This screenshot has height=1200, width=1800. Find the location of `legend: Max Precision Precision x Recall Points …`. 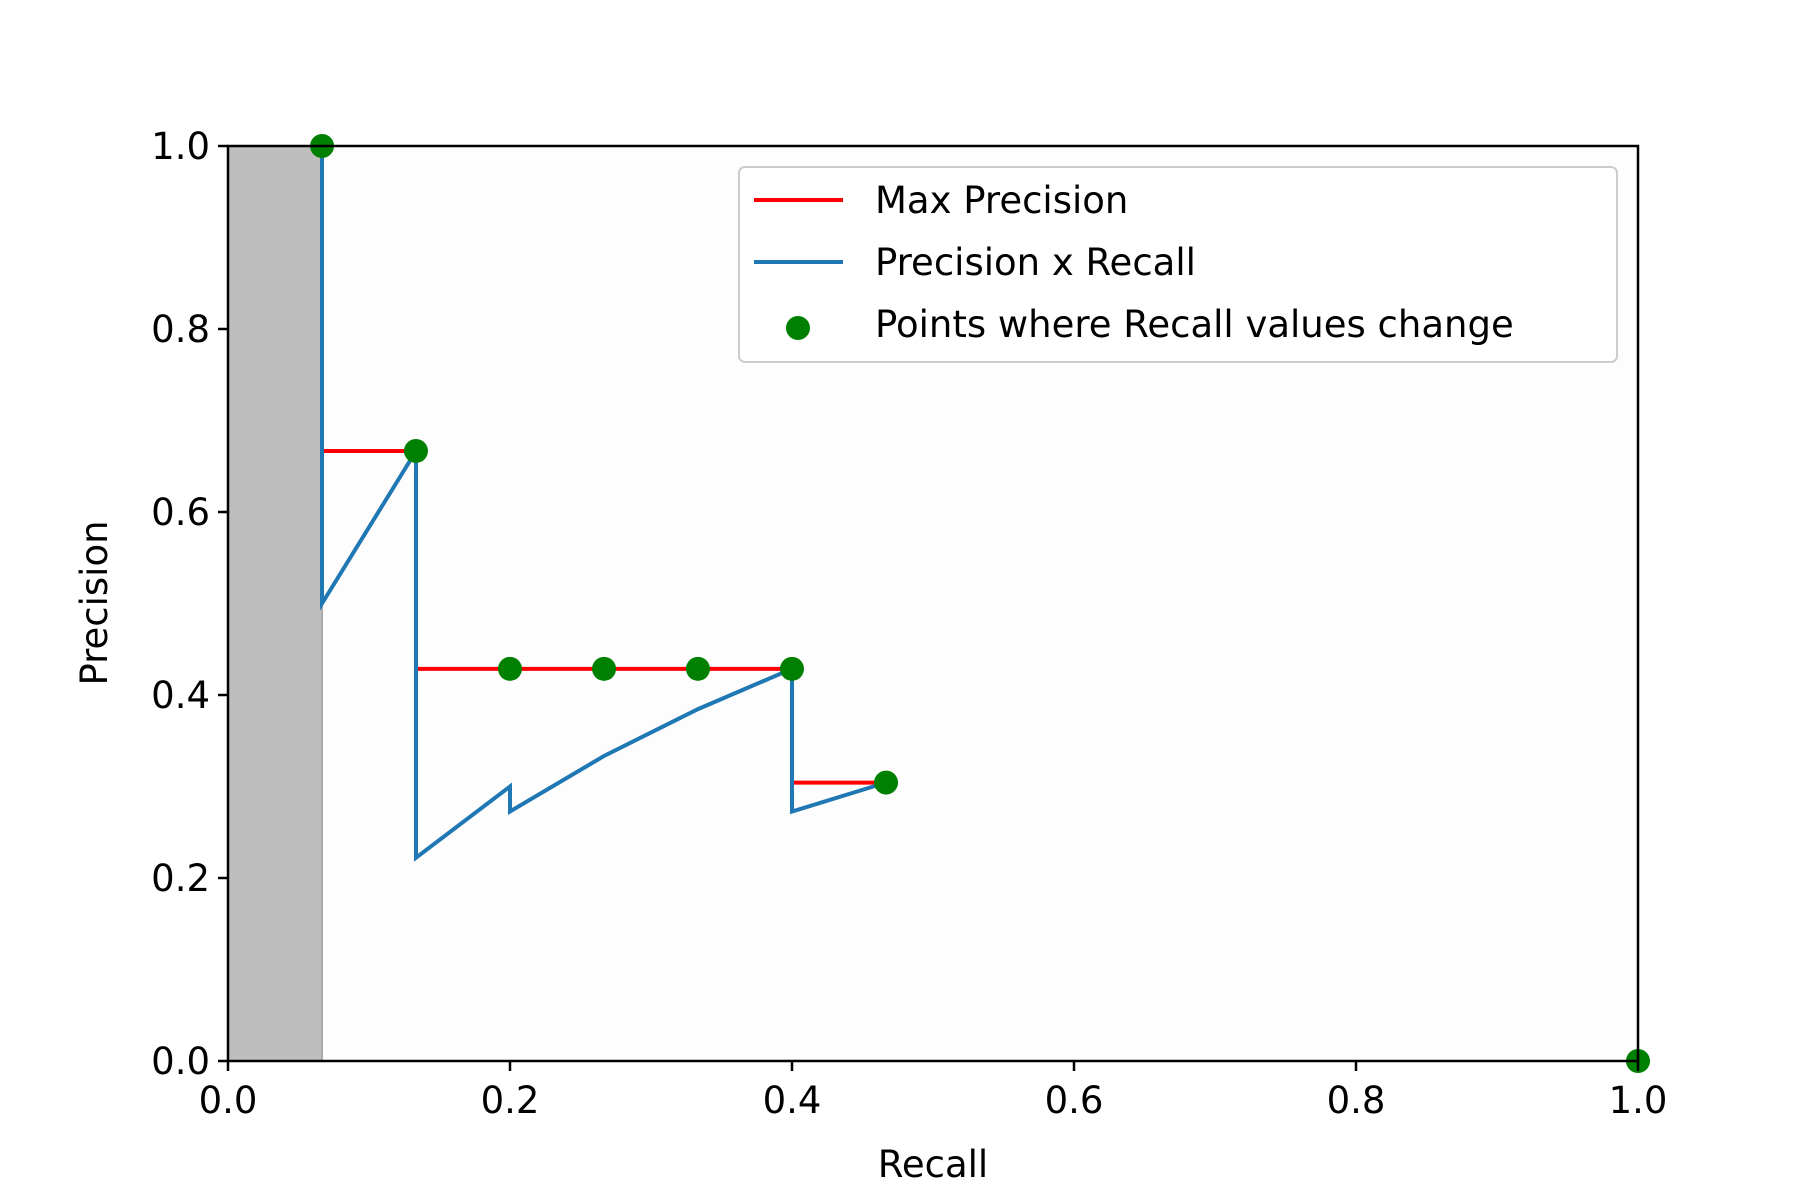

legend: Max Precision Precision x Recall Points … is located at coordinates (1178, 264).